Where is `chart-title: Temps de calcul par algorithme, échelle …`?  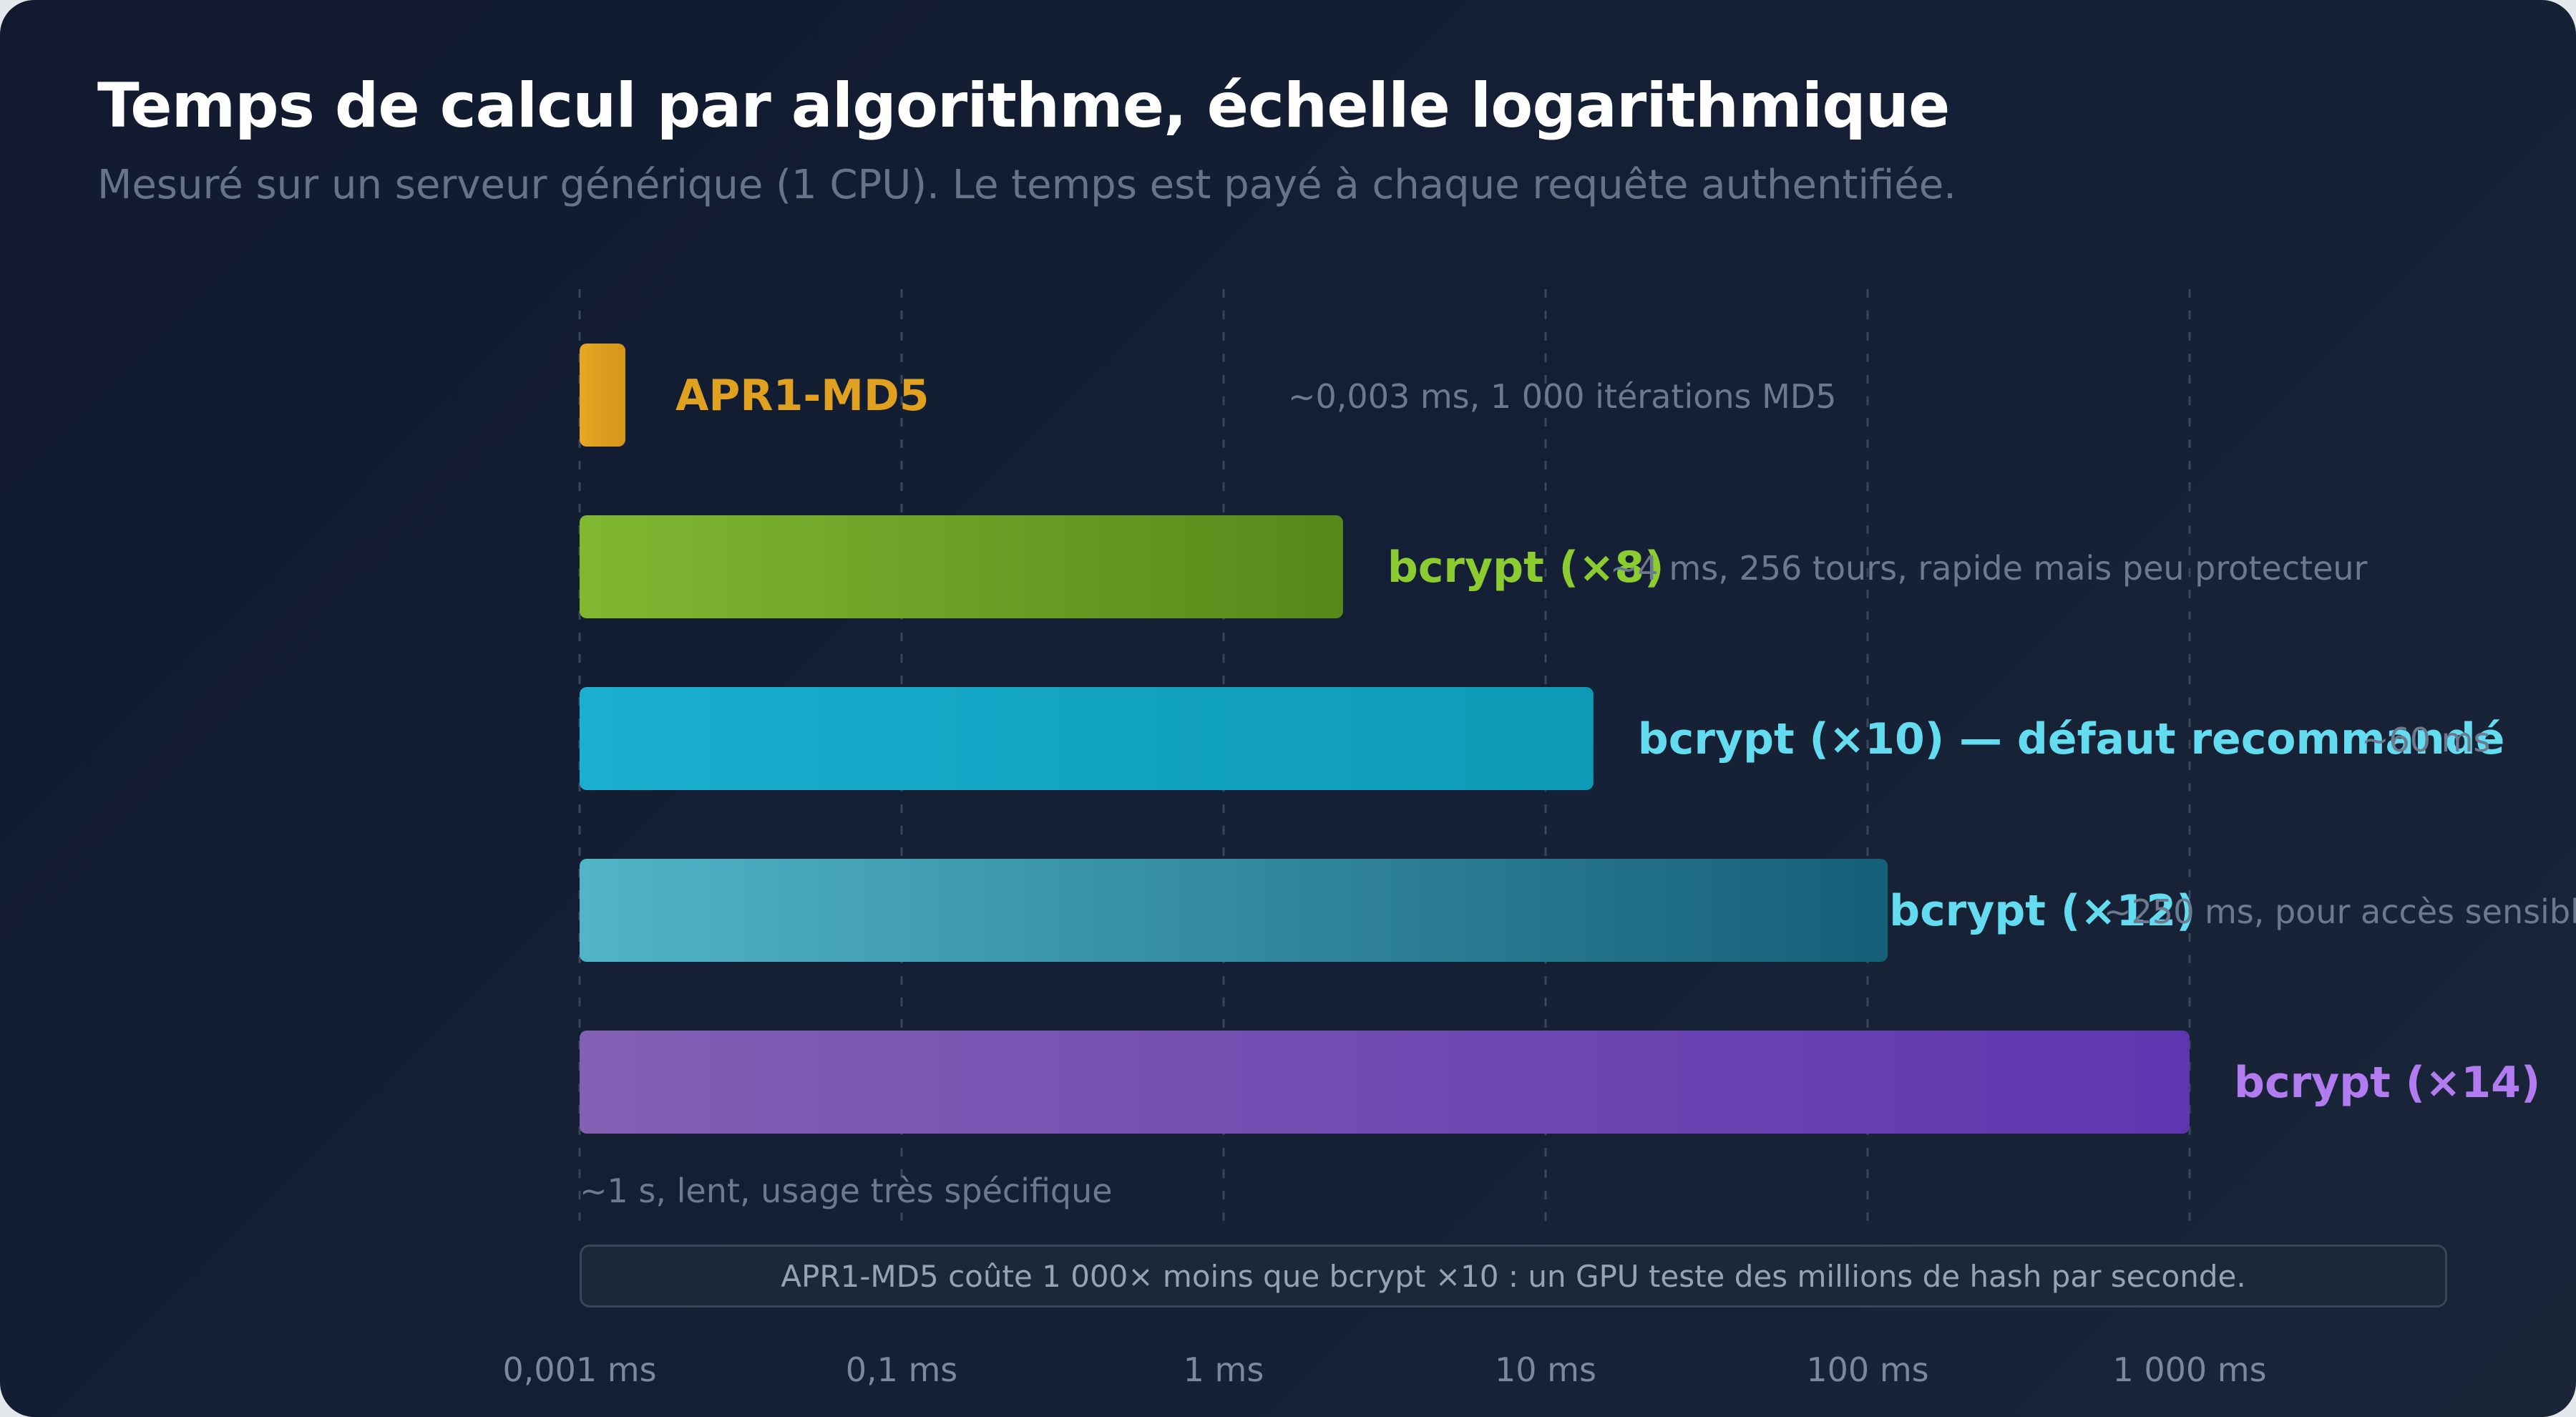 chart-title: Temps de calcul par algorithme, échelle … is located at coordinates (1023, 106).